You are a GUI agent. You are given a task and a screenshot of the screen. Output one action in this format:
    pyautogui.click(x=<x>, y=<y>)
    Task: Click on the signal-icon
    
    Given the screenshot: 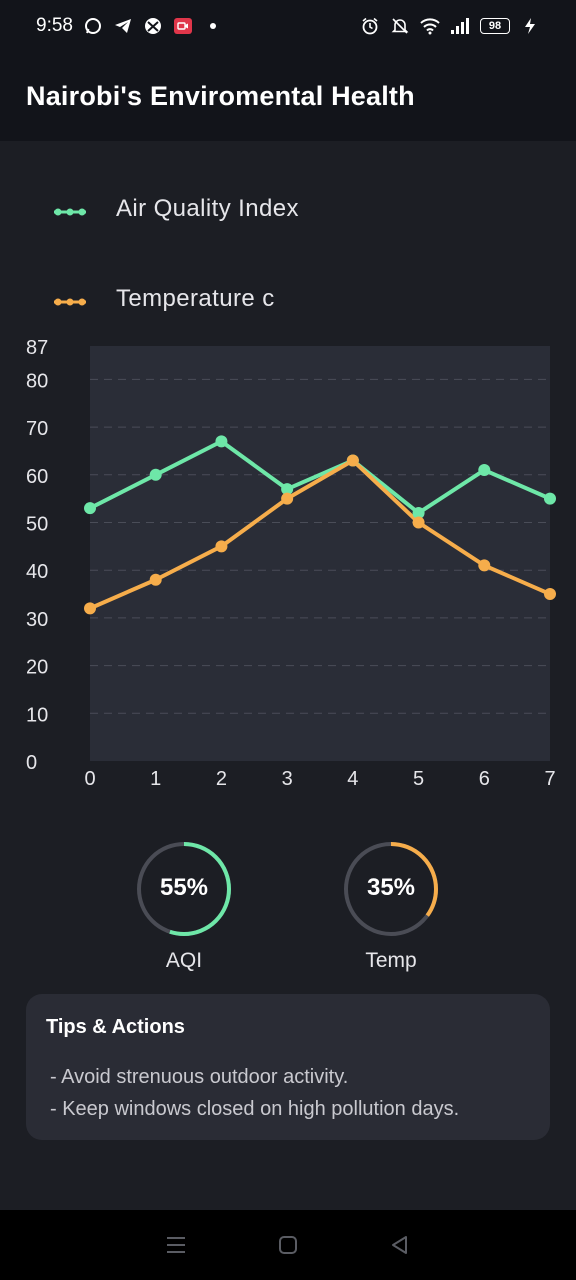 What is the action you would take?
    pyautogui.click(x=460, y=26)
    